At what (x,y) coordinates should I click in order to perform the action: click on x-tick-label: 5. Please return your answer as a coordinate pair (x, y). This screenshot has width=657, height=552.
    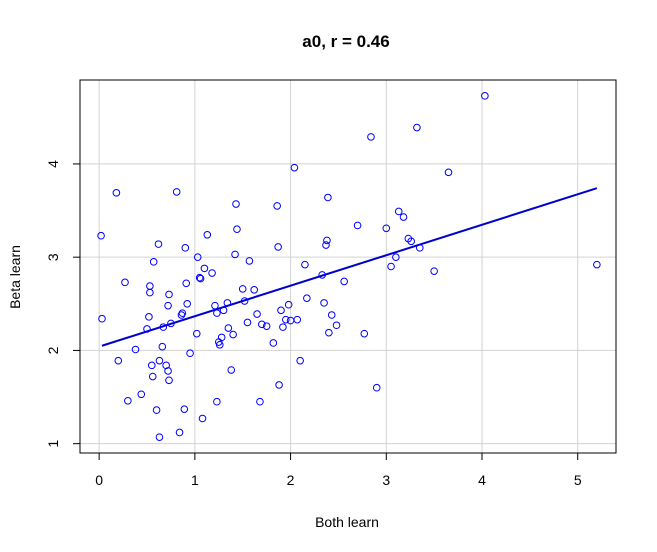
    Looking at the image, I should click on (578, 480).